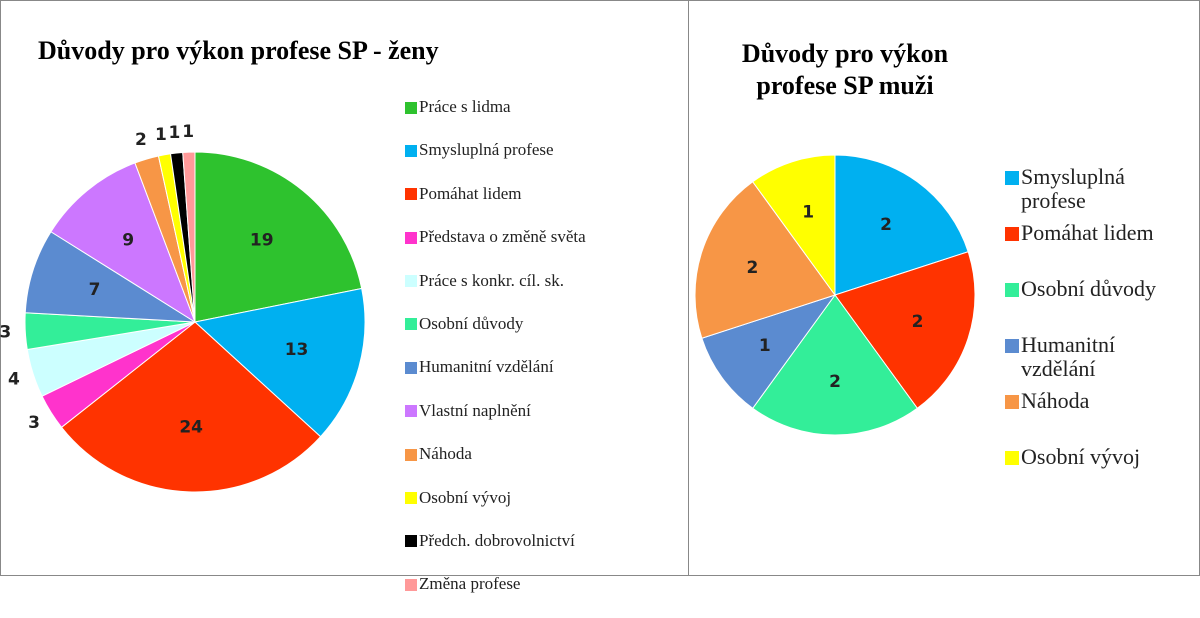 Image resolution: width=1200 pixels, height=618 pixels. Describe the element at coordinates (470, 584) in the screenshot. I see `legend-label: Změna profese` at that location.